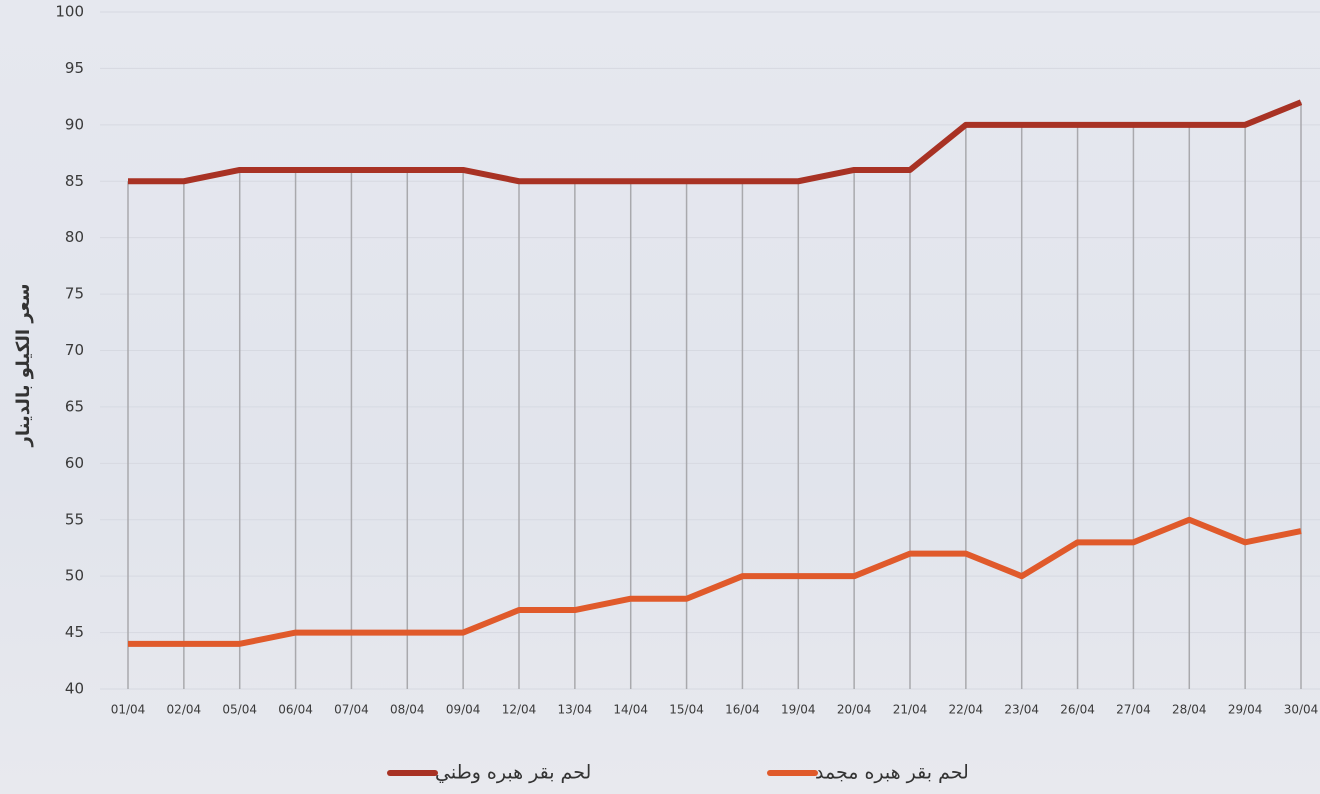 Image resolution: width=1320 pixels, height=794 pixels. I want to click on x-tick-label: 21/04, so click(910, 710).